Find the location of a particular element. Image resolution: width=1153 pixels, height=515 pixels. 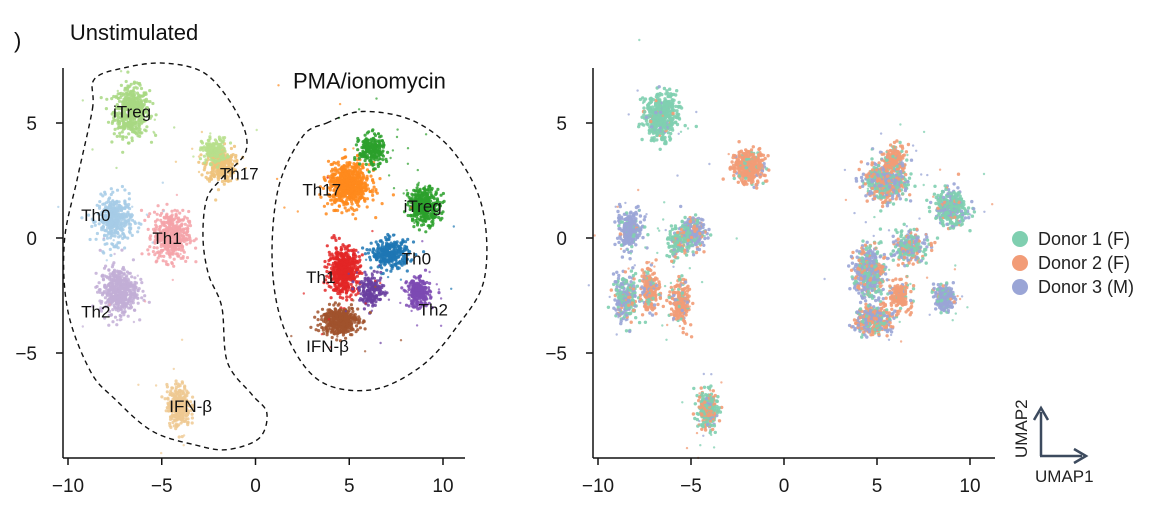

right-y-ticks: 5 0 −5 is located at coordinates (569, 239).